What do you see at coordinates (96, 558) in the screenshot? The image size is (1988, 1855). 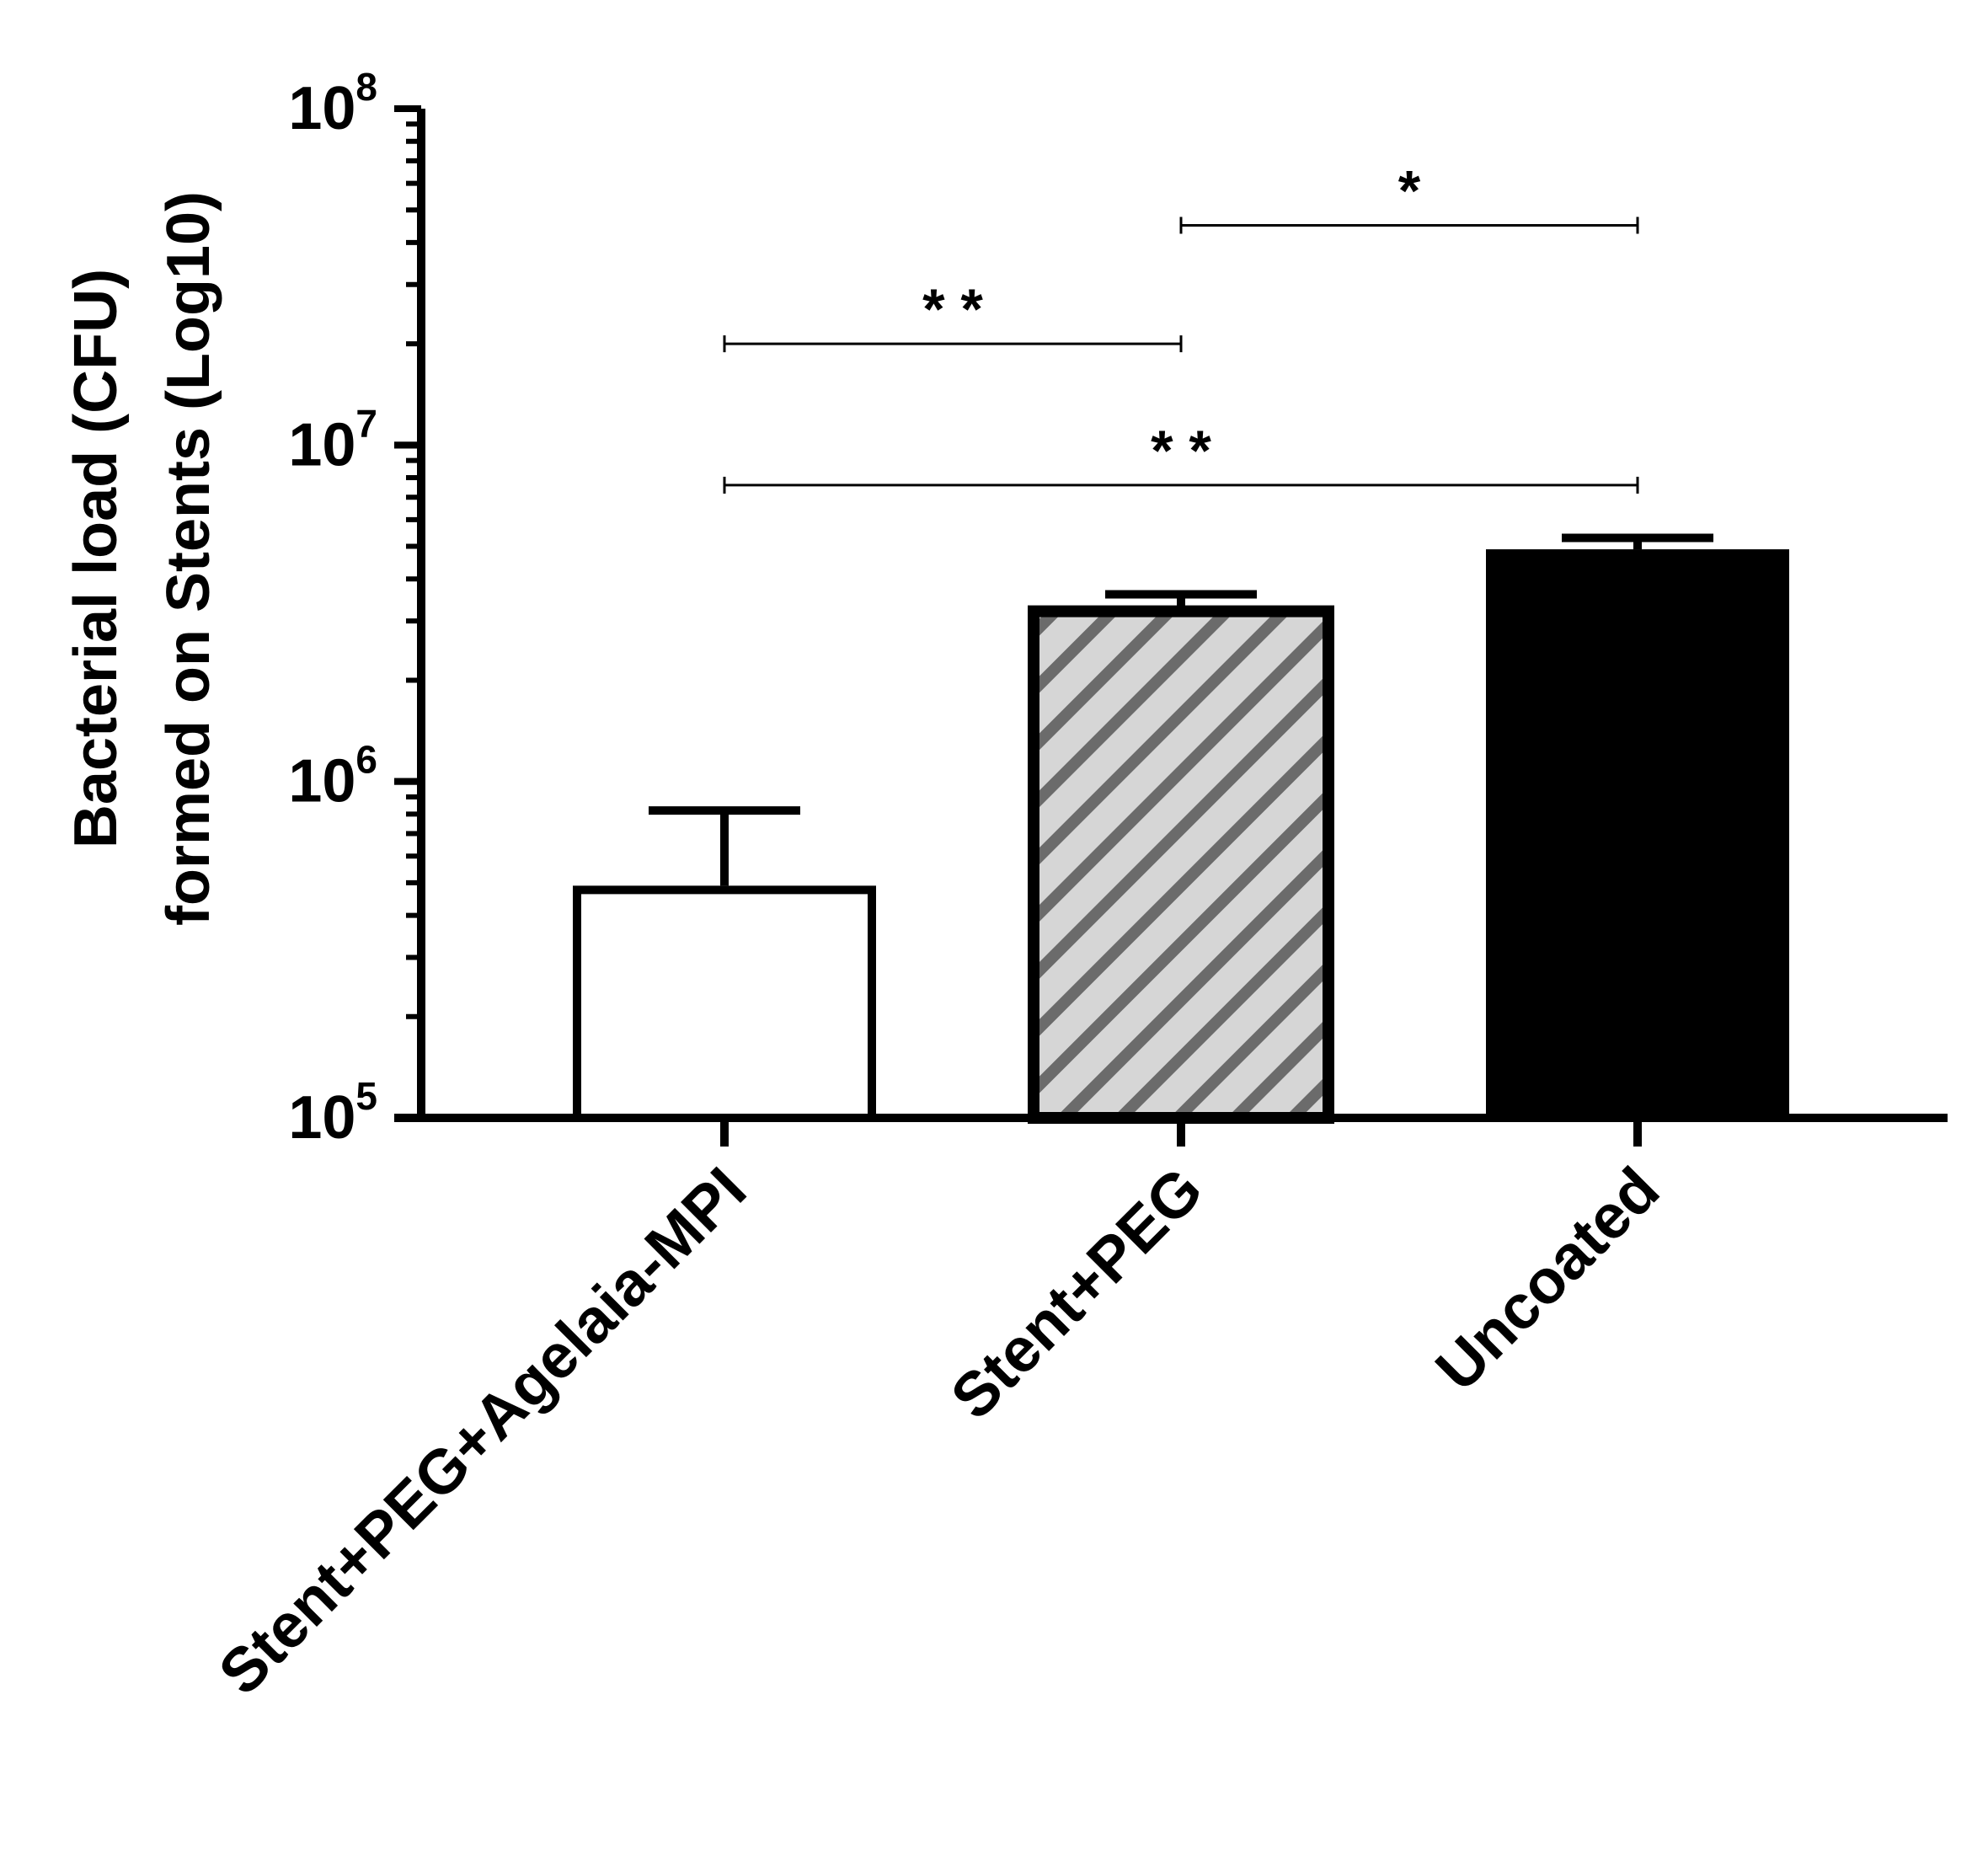 I see `y-axis-title-line-1: Bacterial load (CFU)` at bounding box center [96, 558].